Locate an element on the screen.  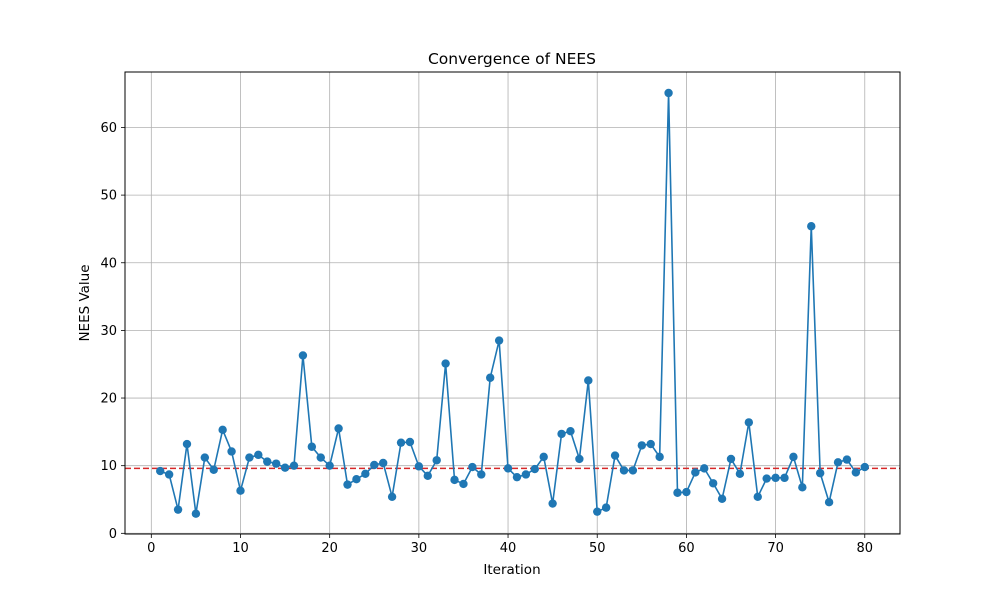
chart-title: Convergence of NEES is located at coordinates (512, 59).